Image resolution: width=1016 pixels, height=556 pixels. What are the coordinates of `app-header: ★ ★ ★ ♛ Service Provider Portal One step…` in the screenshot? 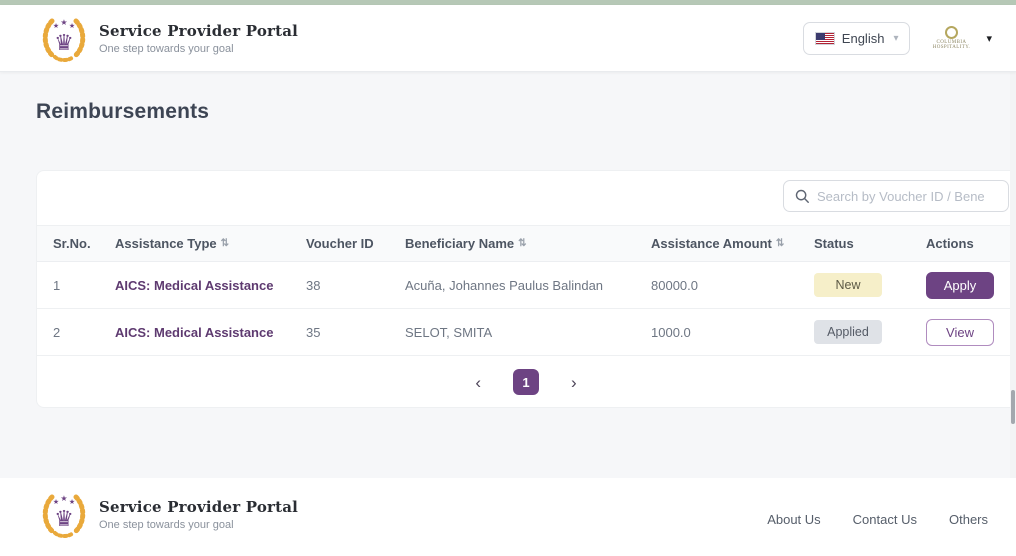 It's located at (508, 38).